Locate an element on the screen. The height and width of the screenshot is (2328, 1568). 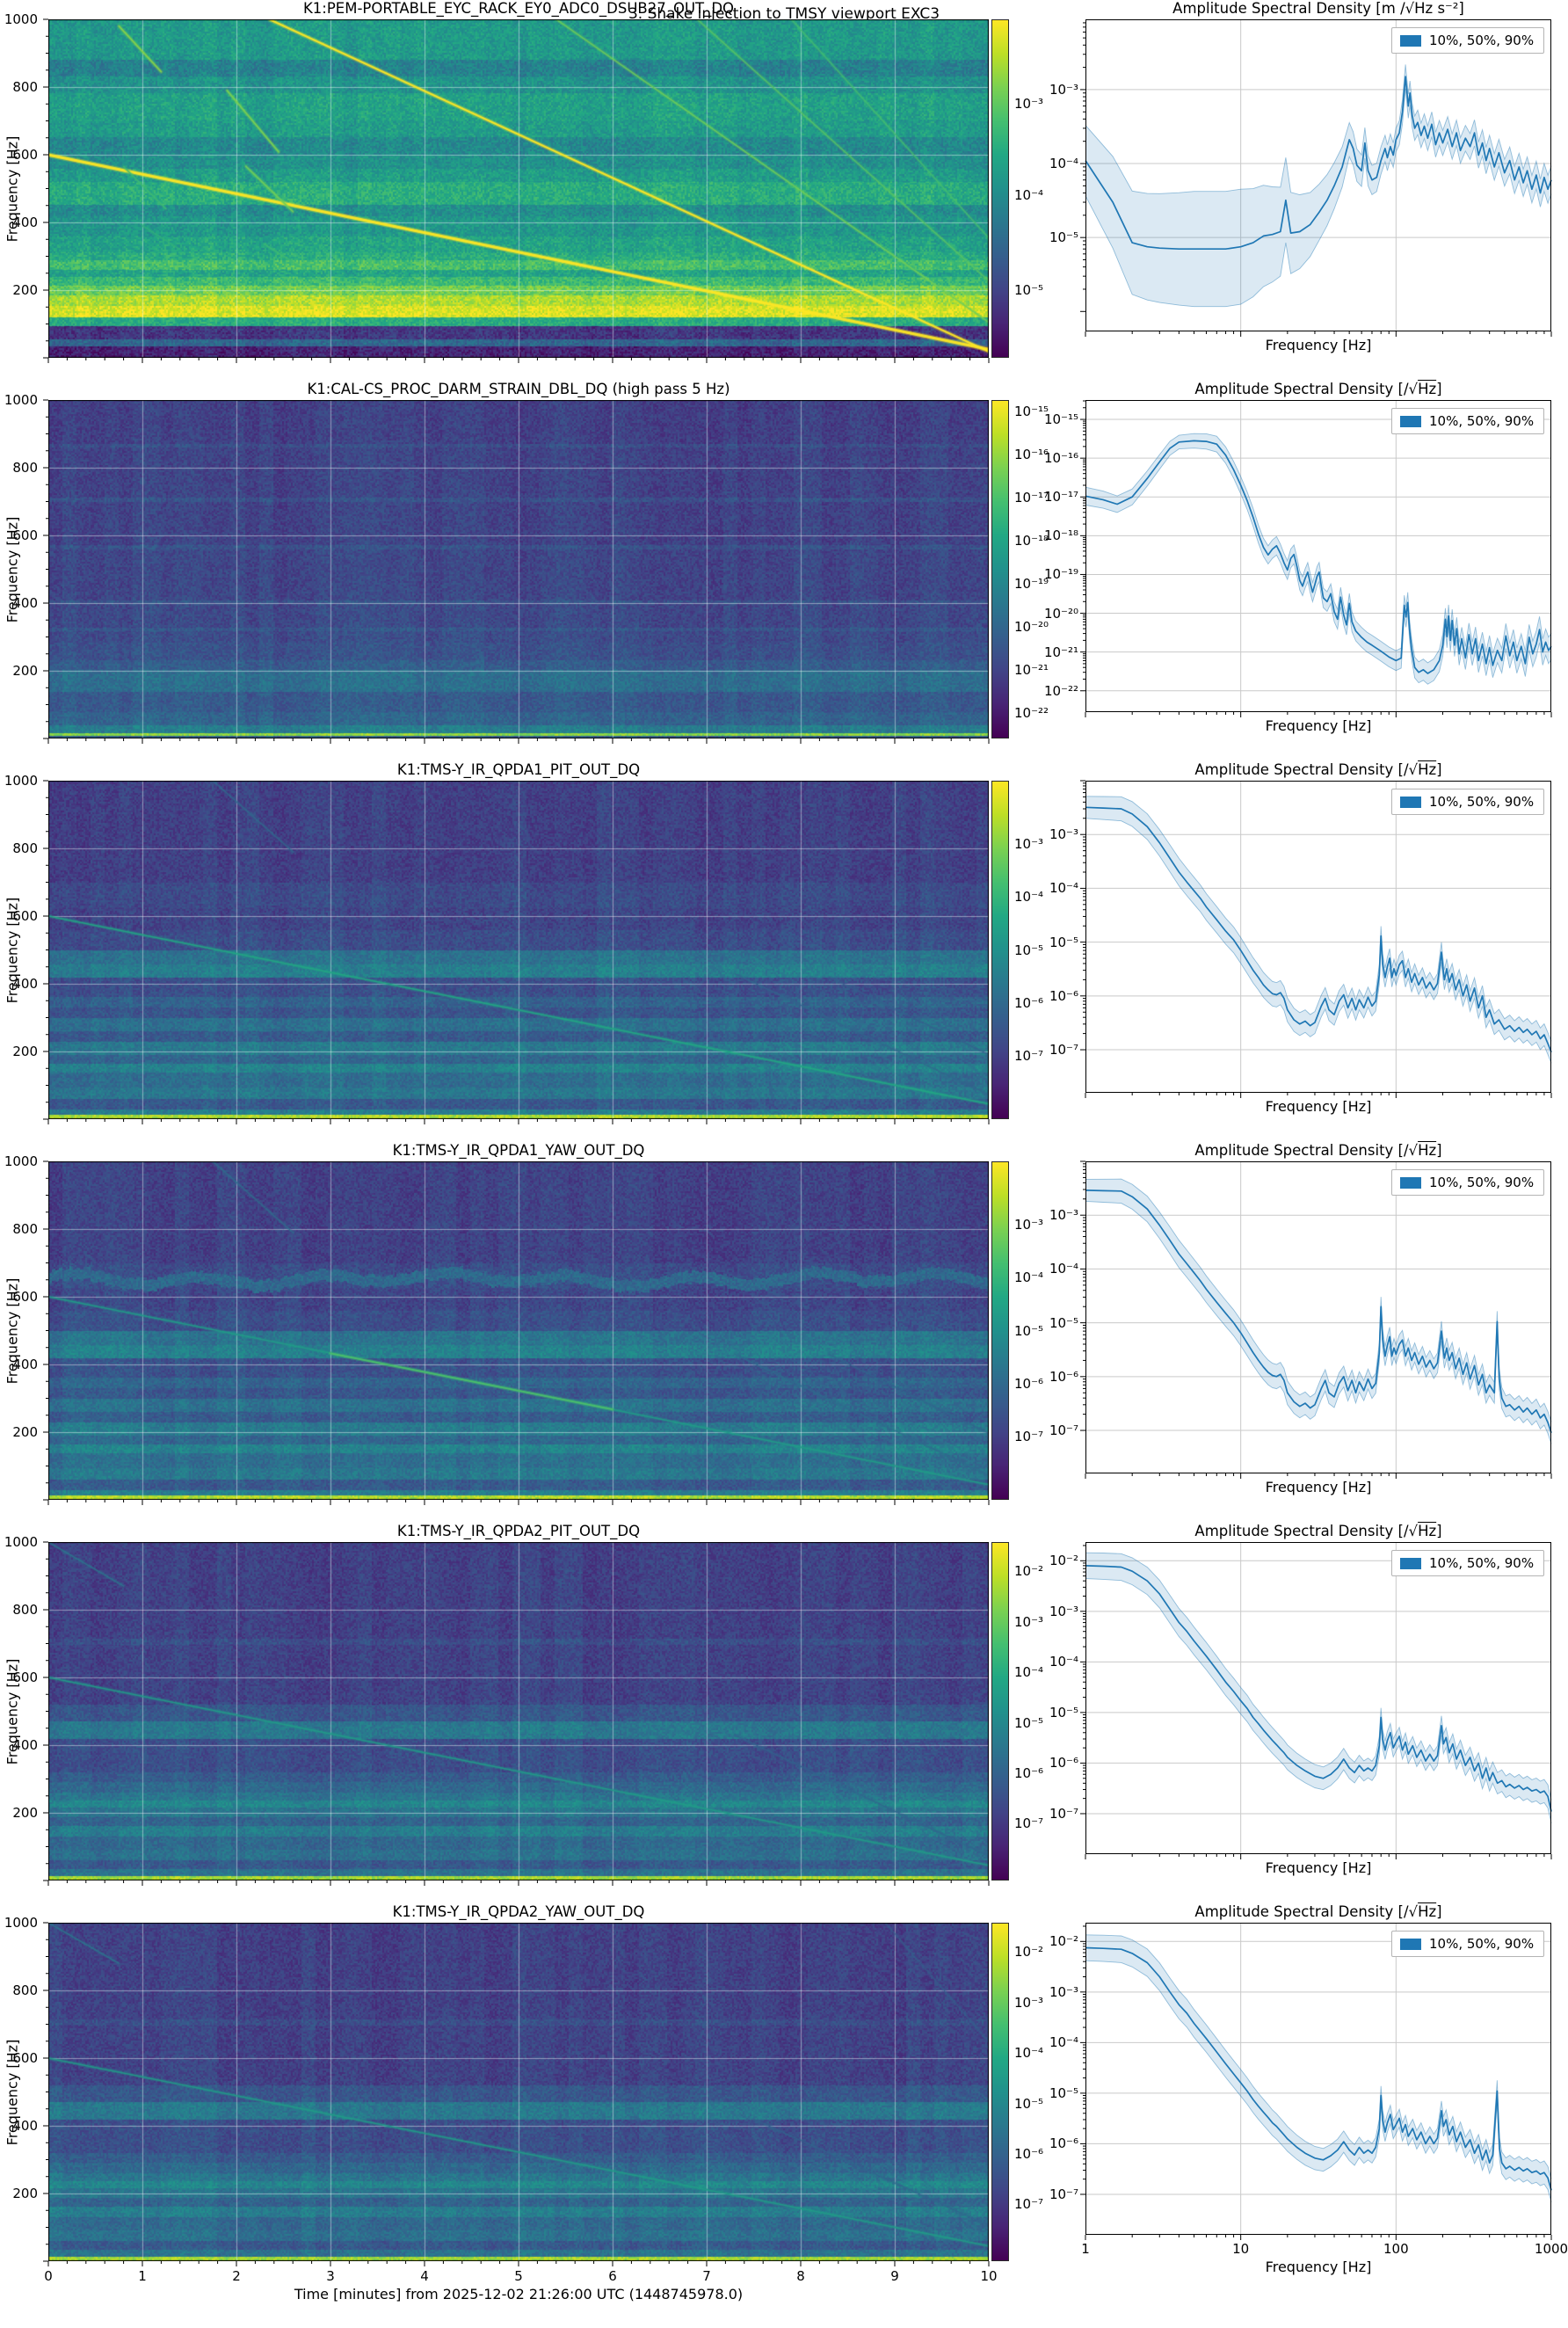
asd-xlabel: Frequency [Hz] is located at coordinates (1318, 345).